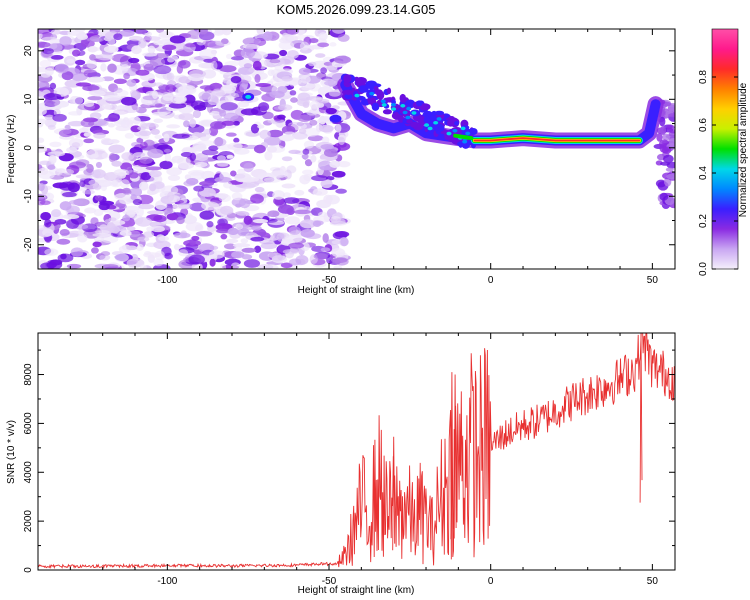  Describe the element at coordinates (28, 99) in the screenshot. I see `y-tick-label: 10` at that location.